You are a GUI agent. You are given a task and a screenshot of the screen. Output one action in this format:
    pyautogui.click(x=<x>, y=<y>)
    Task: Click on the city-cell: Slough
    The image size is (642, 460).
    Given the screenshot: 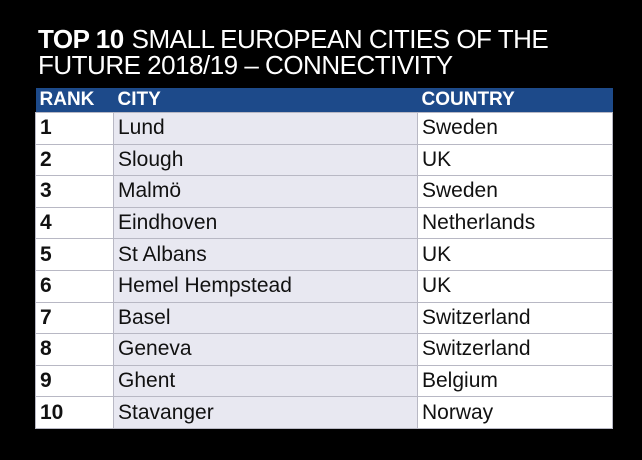 What is the action you would take?
    pyautogui.click(x=265, y=160)
    